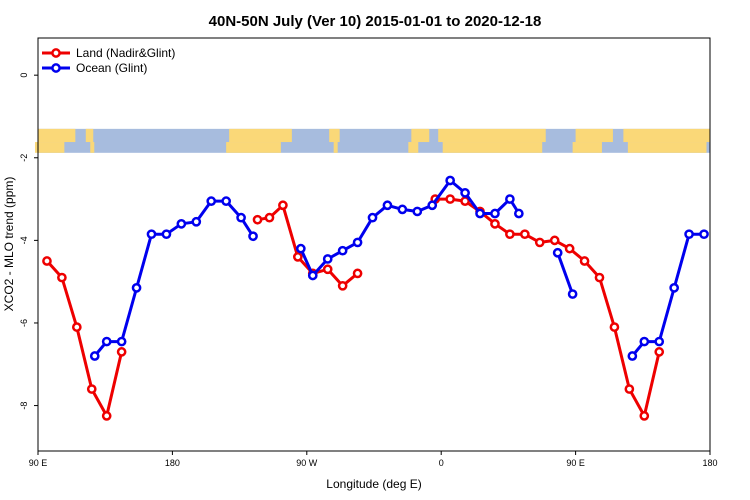 Image resolution: width=750 pixels, height=500 pixels. I want to click on legend-label: Land (Nadir&Glint), so click(125, 53).